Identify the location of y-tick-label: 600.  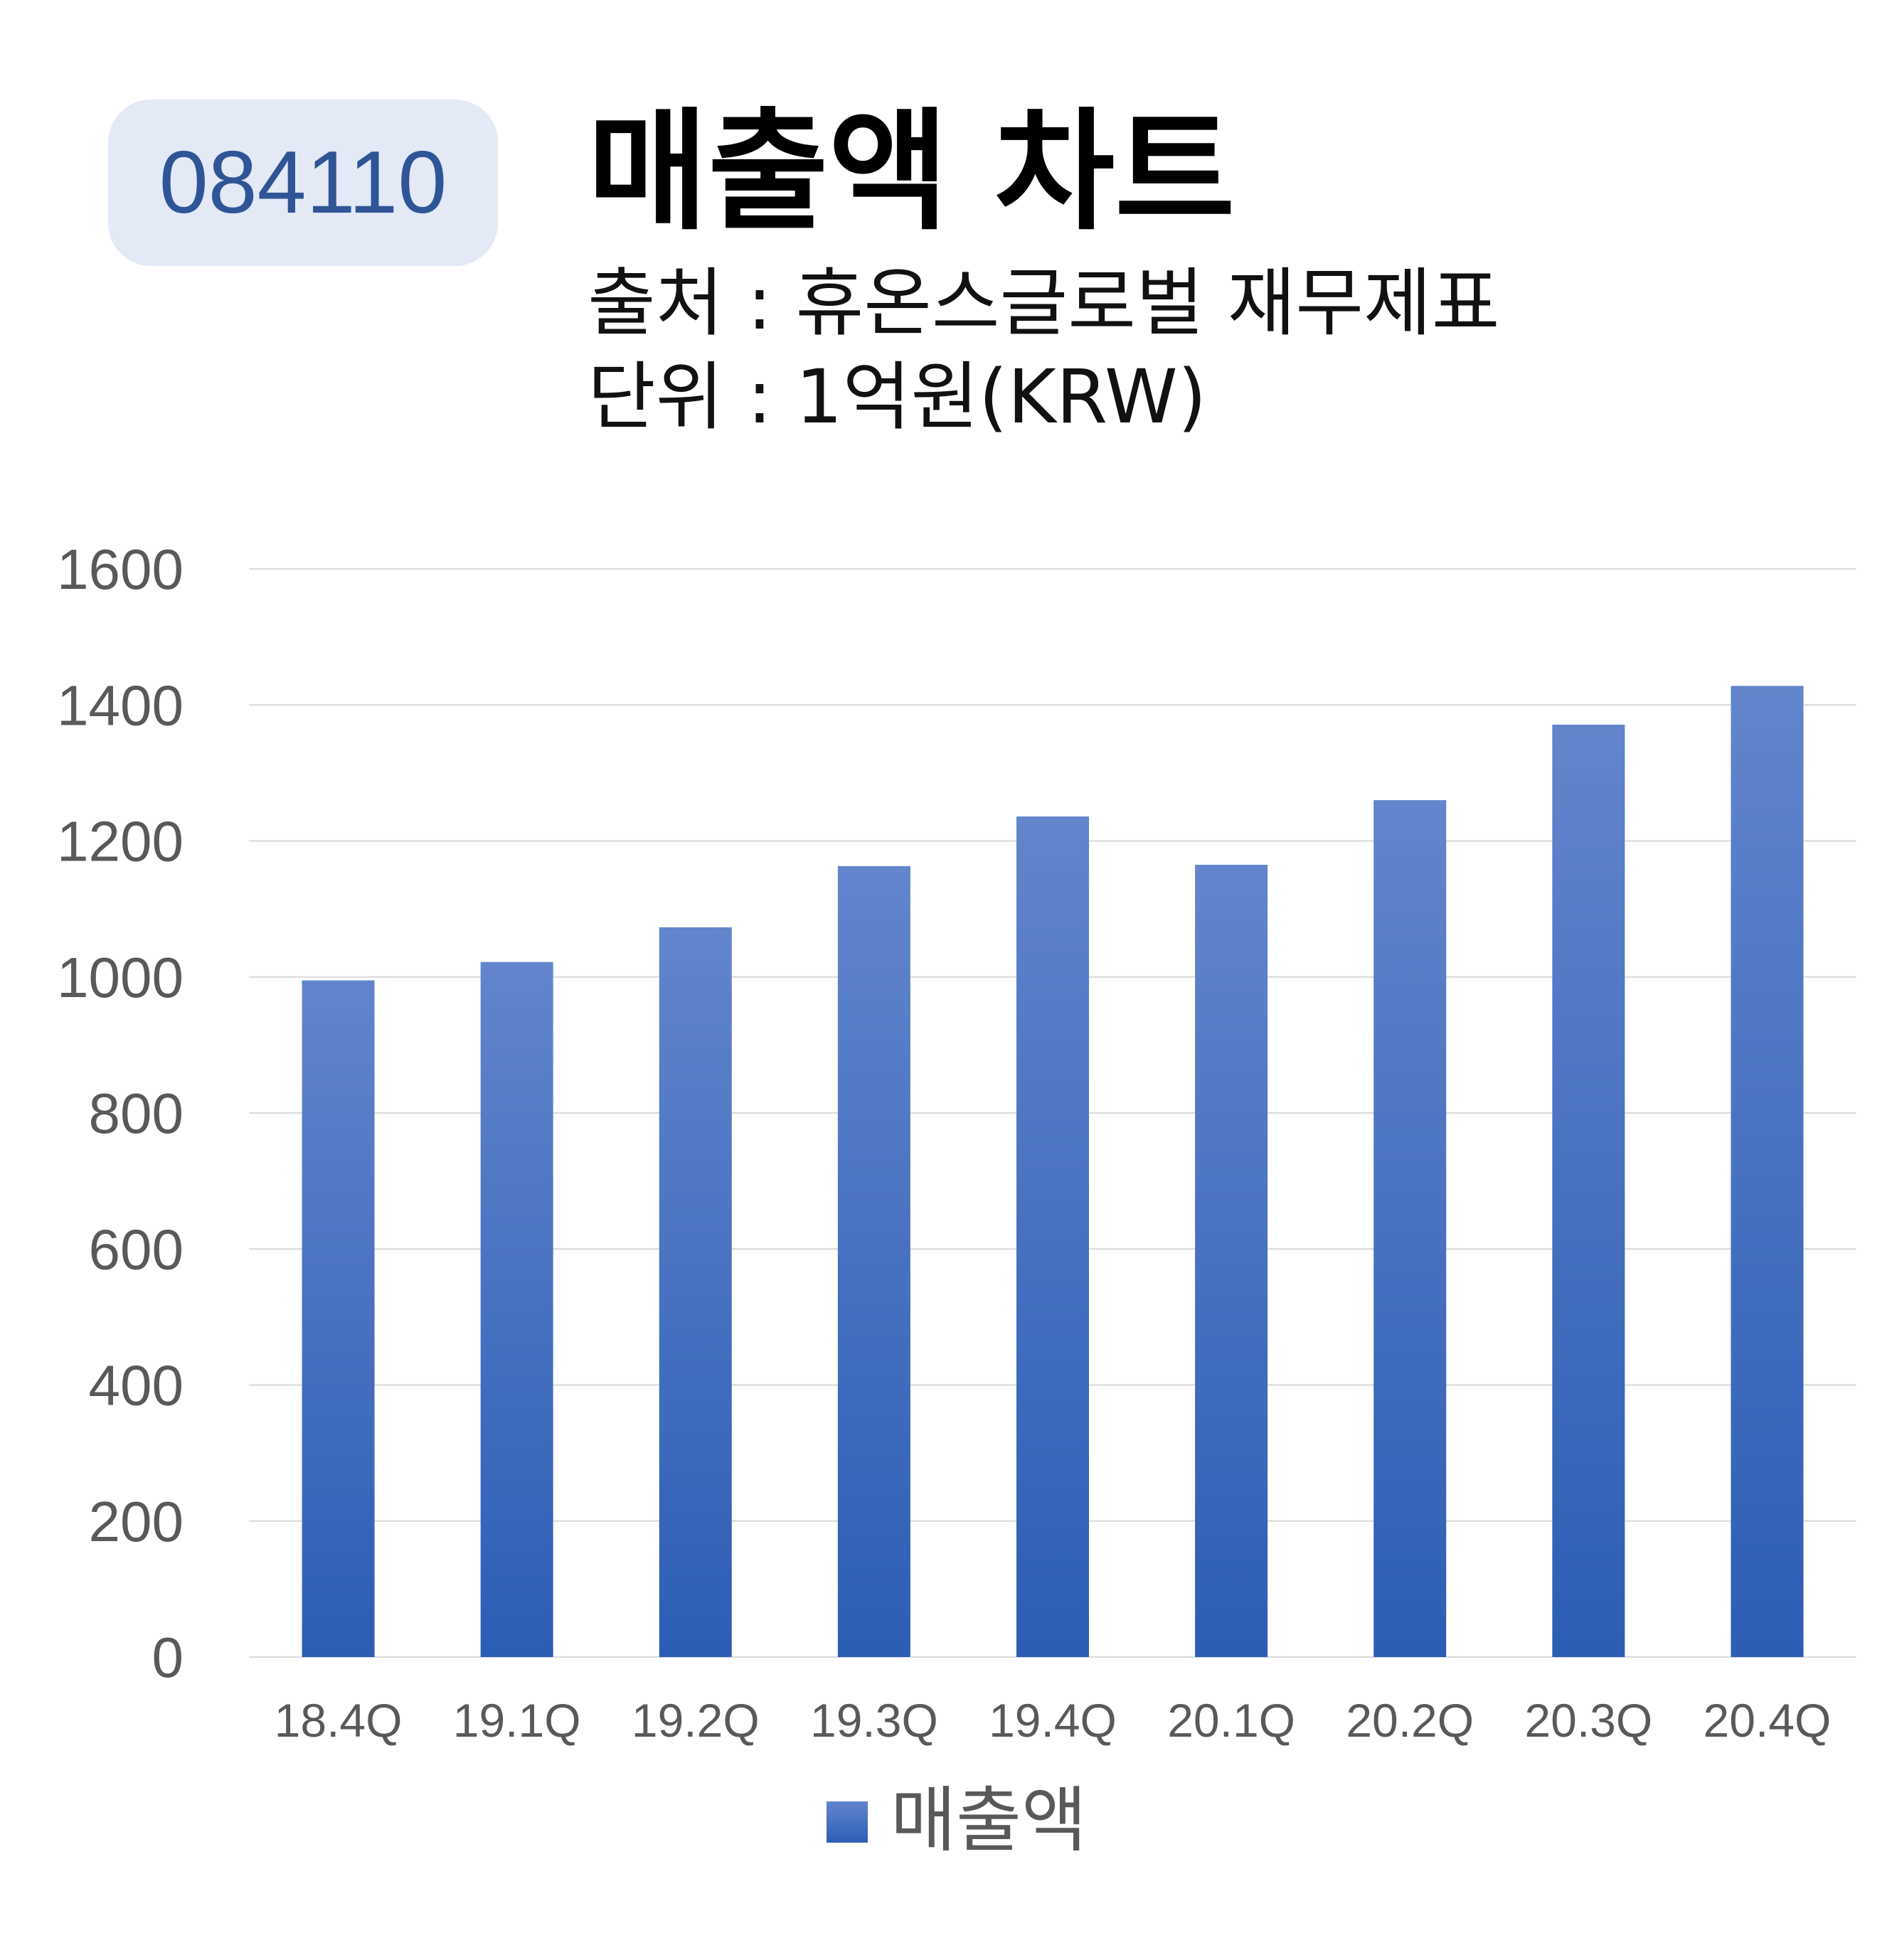
(137, 1249).